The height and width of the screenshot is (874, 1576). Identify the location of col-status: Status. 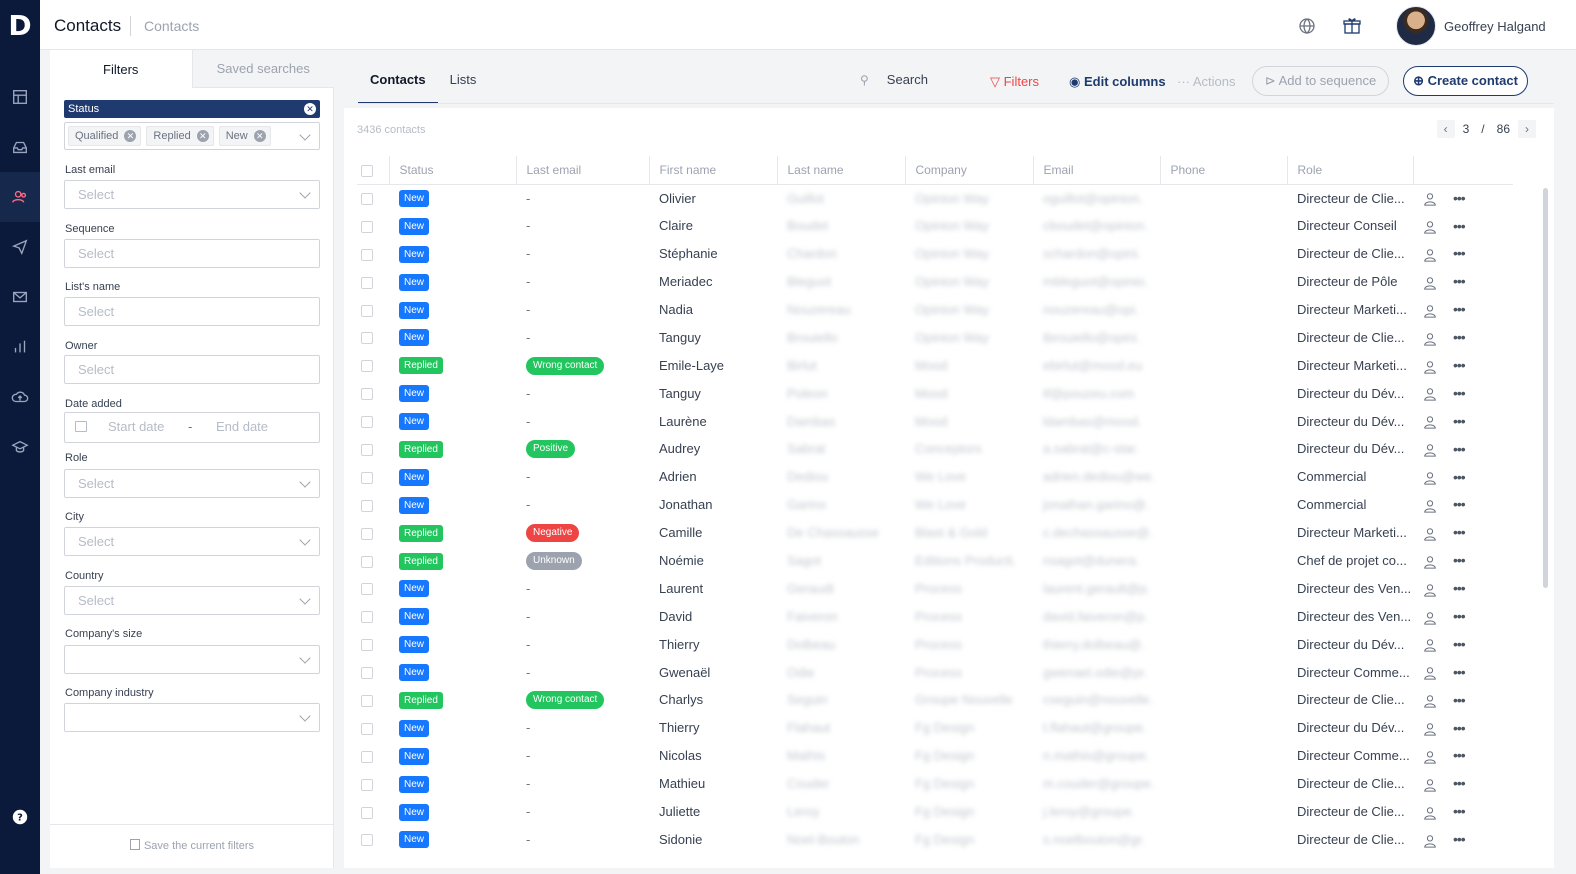
(453, 170).